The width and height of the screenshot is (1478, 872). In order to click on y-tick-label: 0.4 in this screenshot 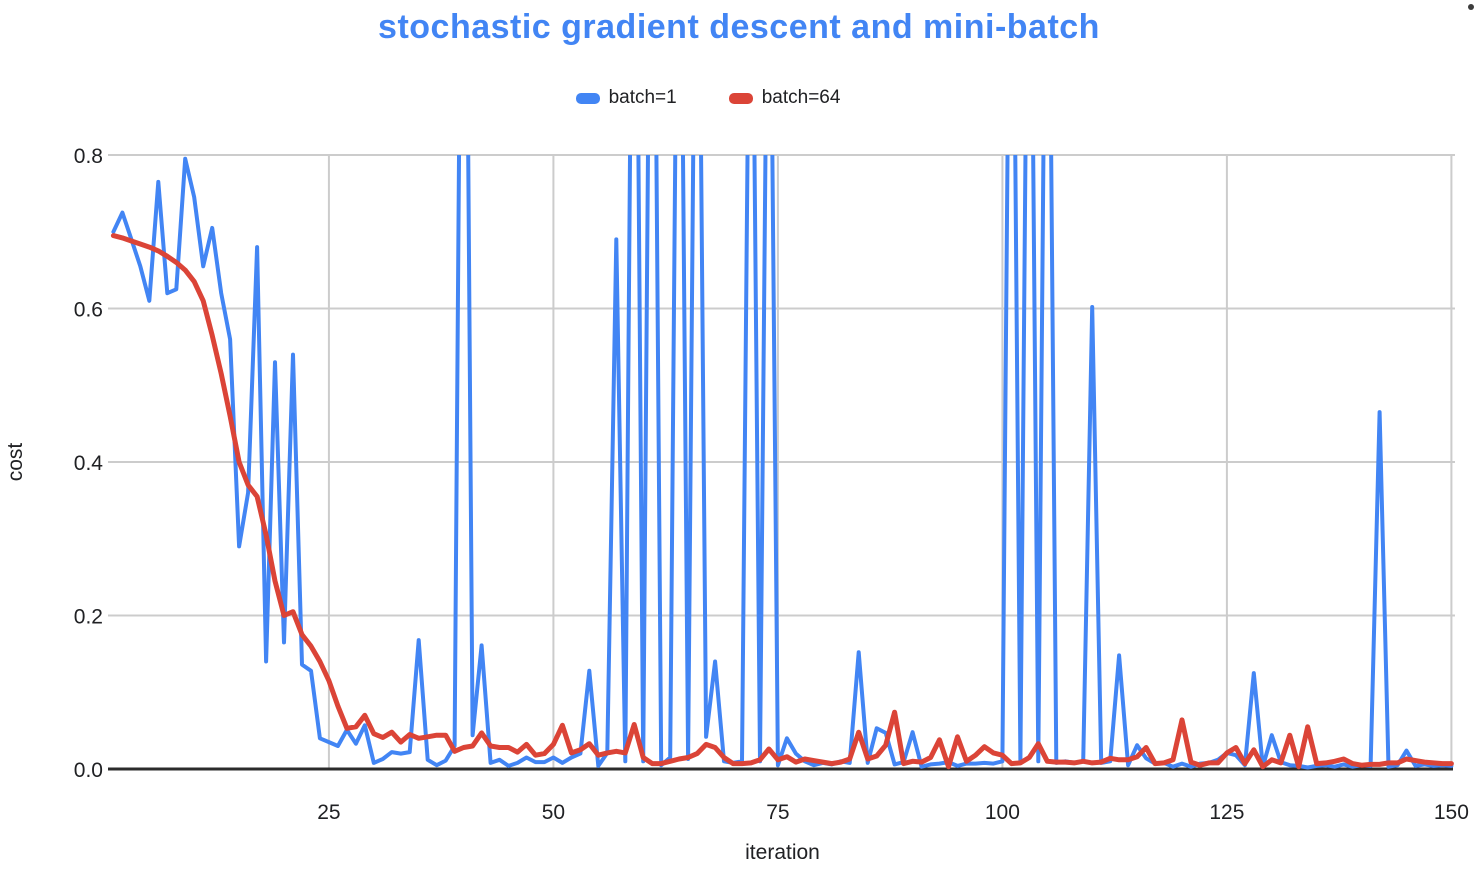, I will do `click(89, 463)`.